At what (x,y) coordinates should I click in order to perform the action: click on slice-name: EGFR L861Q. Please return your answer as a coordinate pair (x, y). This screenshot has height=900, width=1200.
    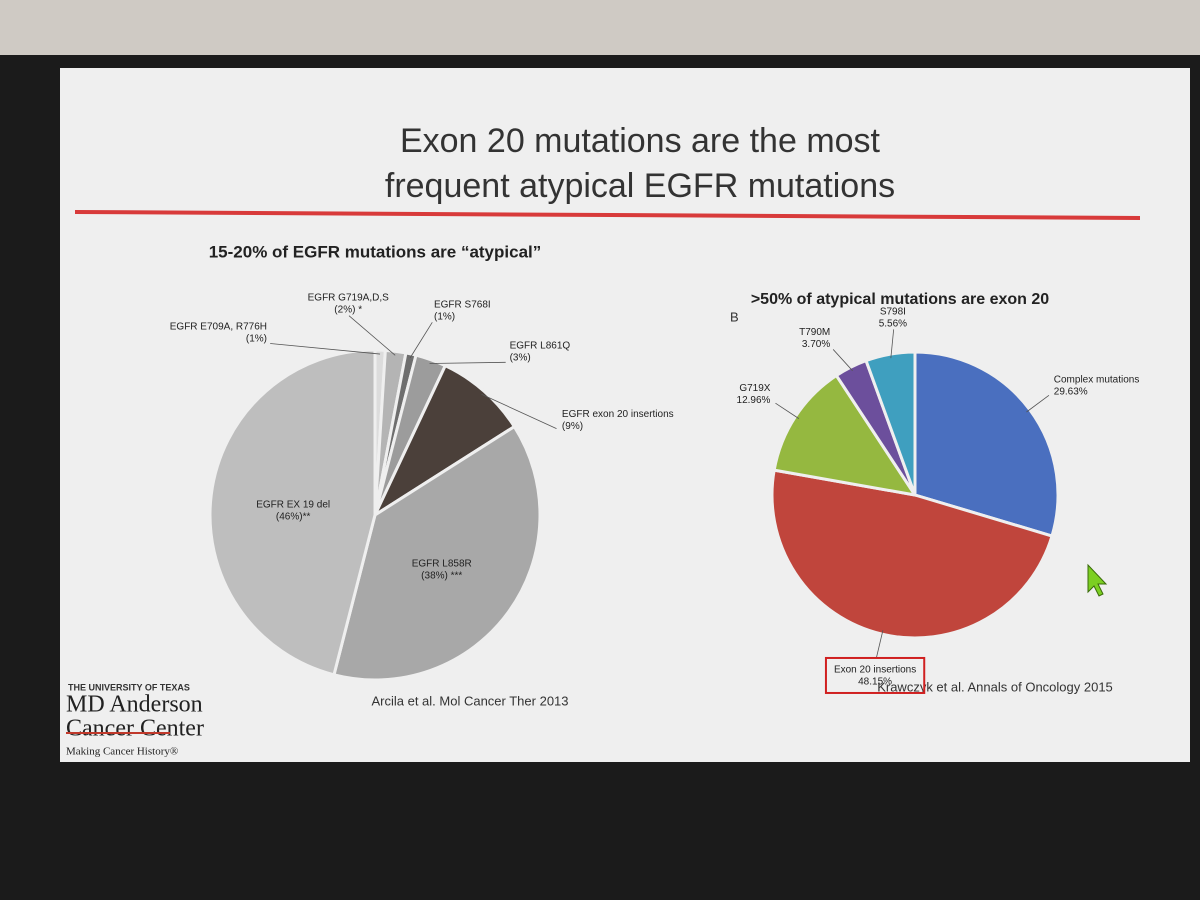
    Looking at the image, I should click on (540, 345).